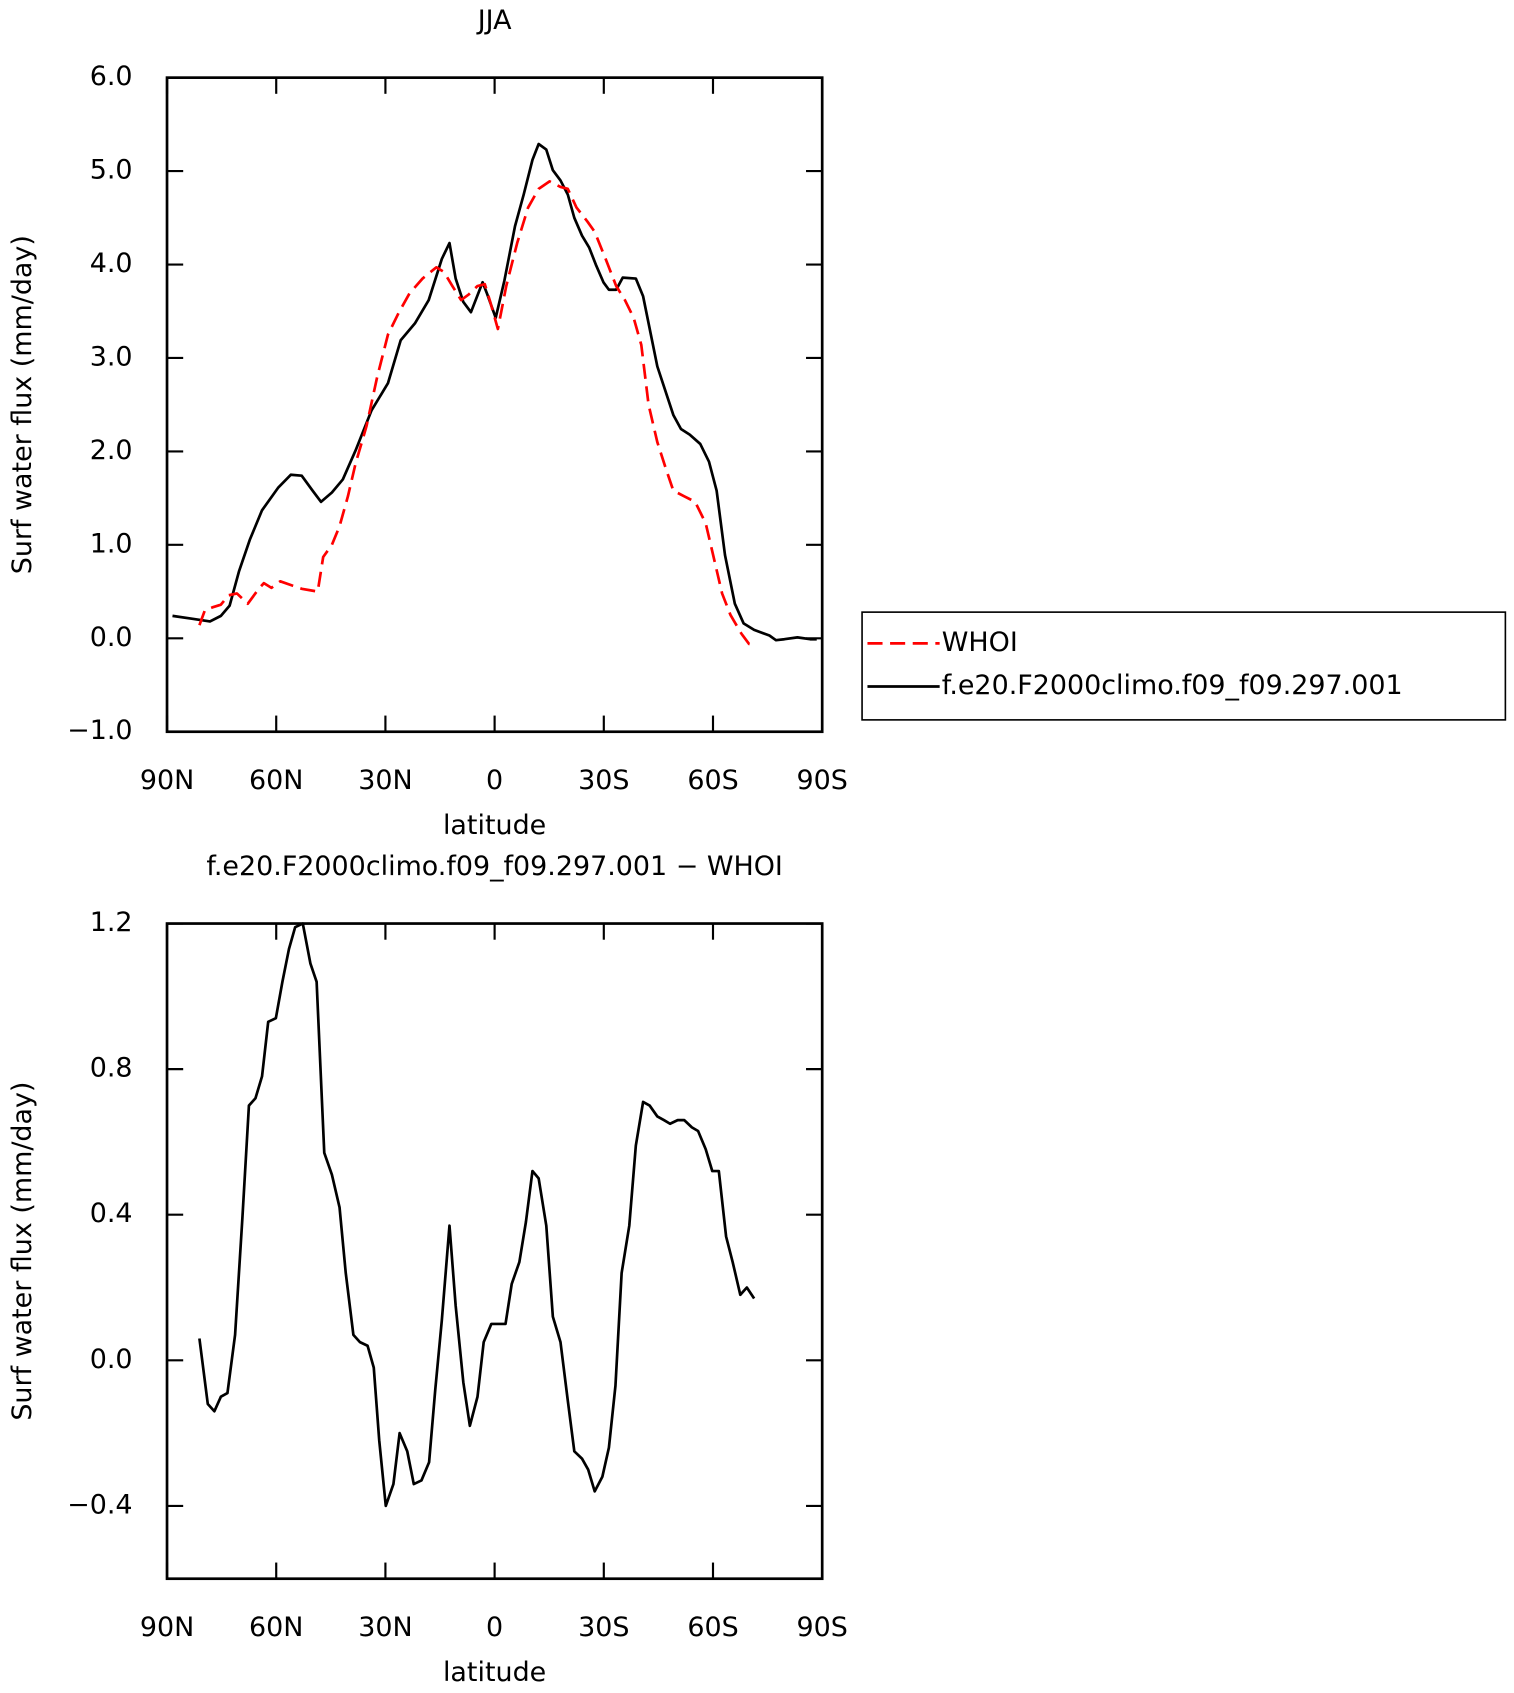  Describe the element at coordinates (494, 866) in the screenshot. I see `chart-title: f.e20.F2000climo.f09_f09.297.001 − WHOI` at that location.